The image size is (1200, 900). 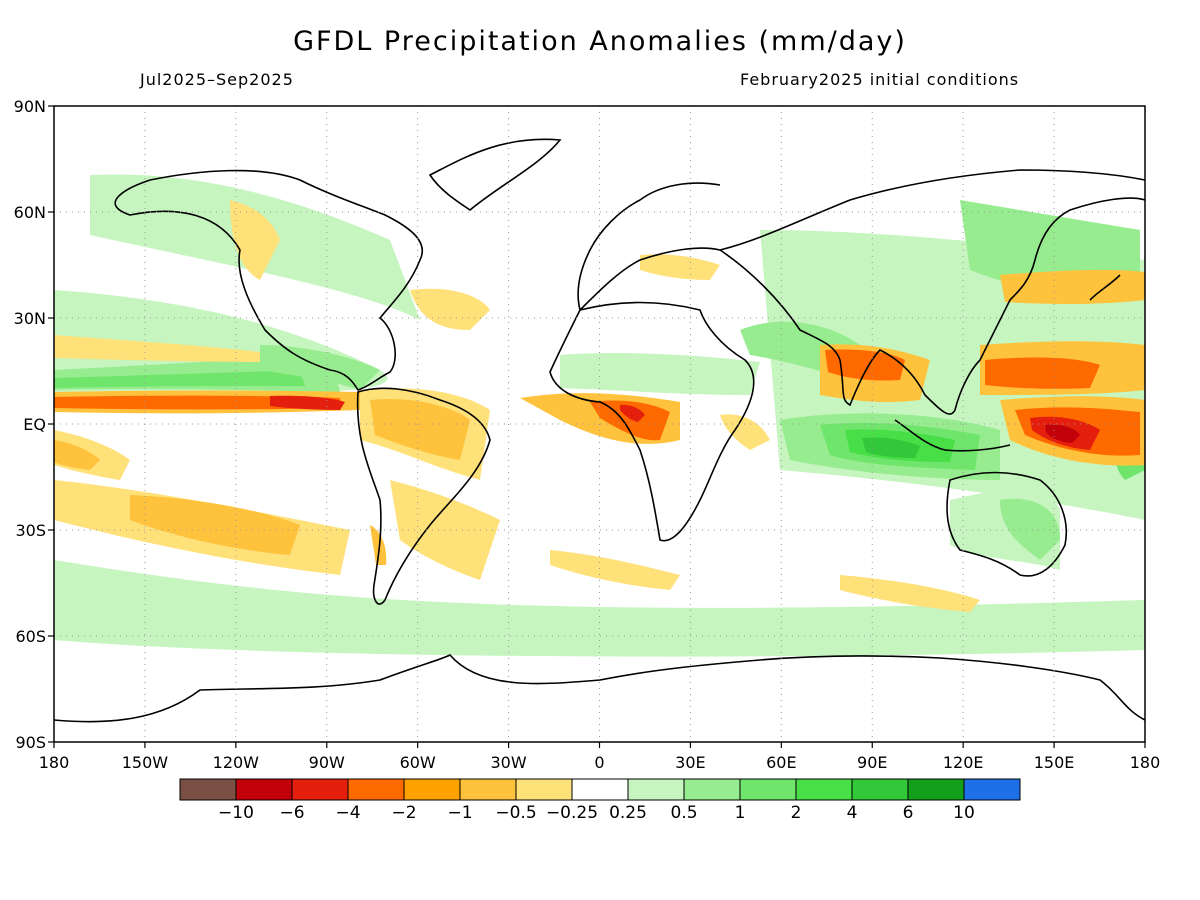 What do you see at coordinates (600, 41) in the screenshot?
I see `map-title: GFDL Precipitation Anomalies (mm/day)` at bounding box center [600, 41].